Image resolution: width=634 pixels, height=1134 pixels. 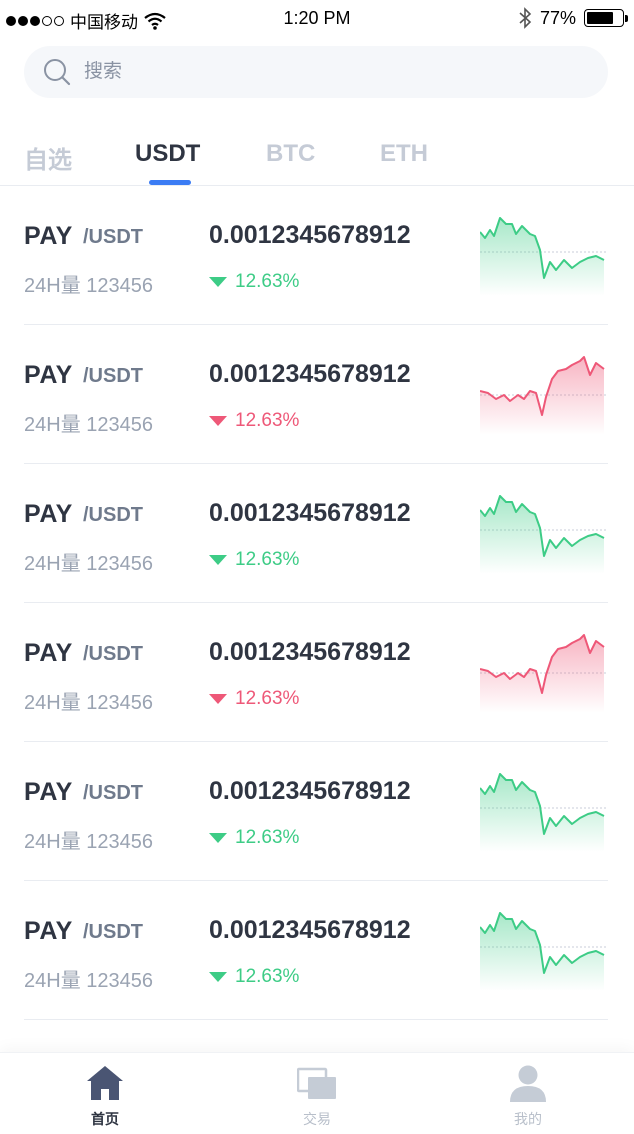 I want to click on battery-percent: 77%, so click(x=557, y=17).